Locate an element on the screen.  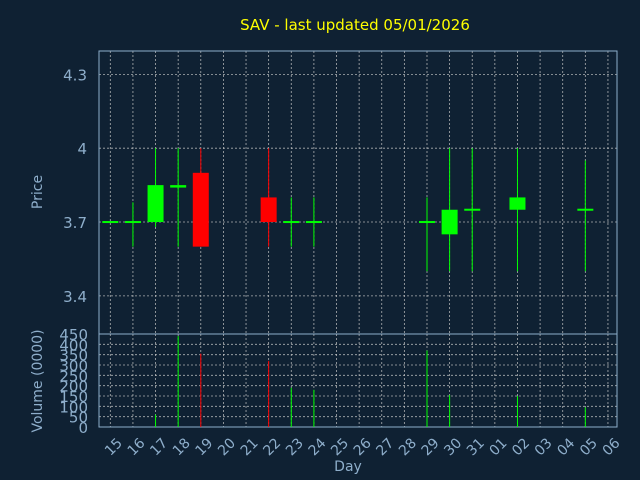
day-tick-label: 26 is located at coordinates (363, 447).